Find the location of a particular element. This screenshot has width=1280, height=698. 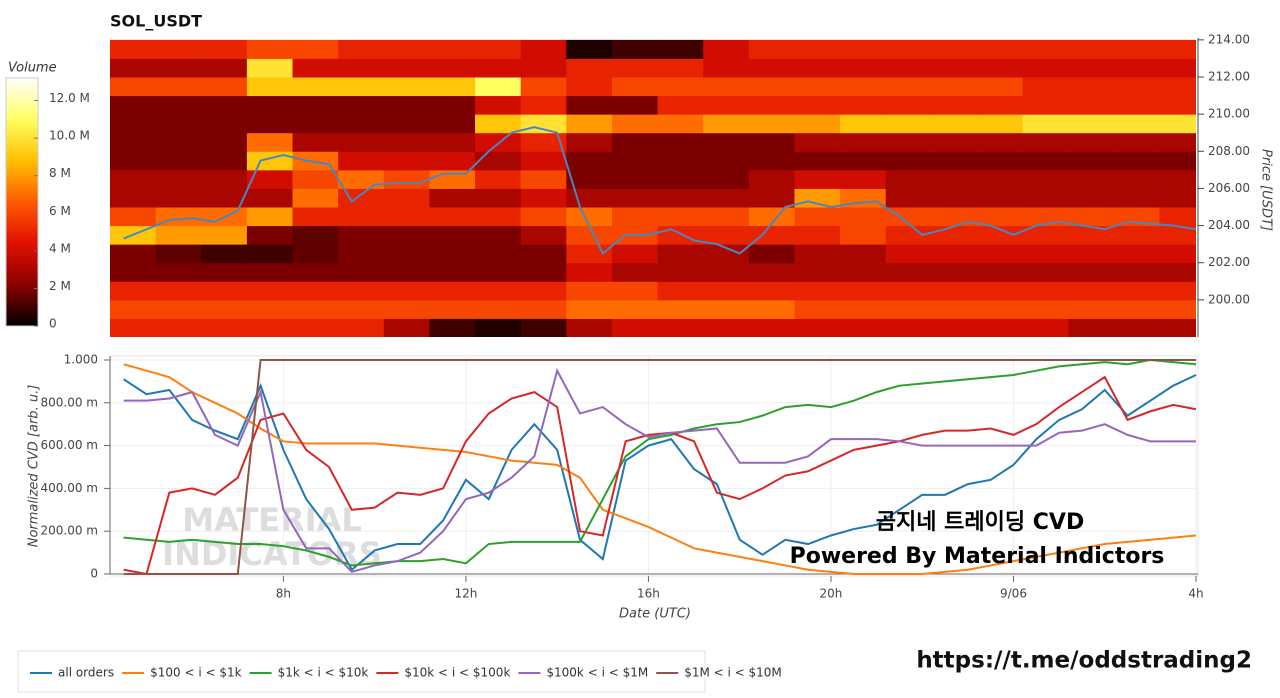

link: https://t.me/oddstrading2 is located at coordinates (1084, 661).